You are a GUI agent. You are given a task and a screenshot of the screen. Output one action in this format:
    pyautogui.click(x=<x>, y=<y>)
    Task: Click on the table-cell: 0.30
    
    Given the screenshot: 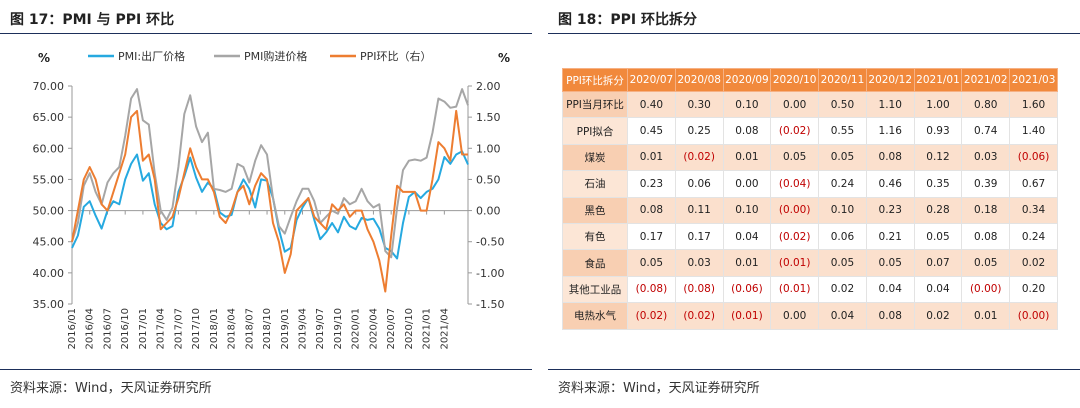 What is the action you would take?
    pyautogui.click(x=699, y=104)
    